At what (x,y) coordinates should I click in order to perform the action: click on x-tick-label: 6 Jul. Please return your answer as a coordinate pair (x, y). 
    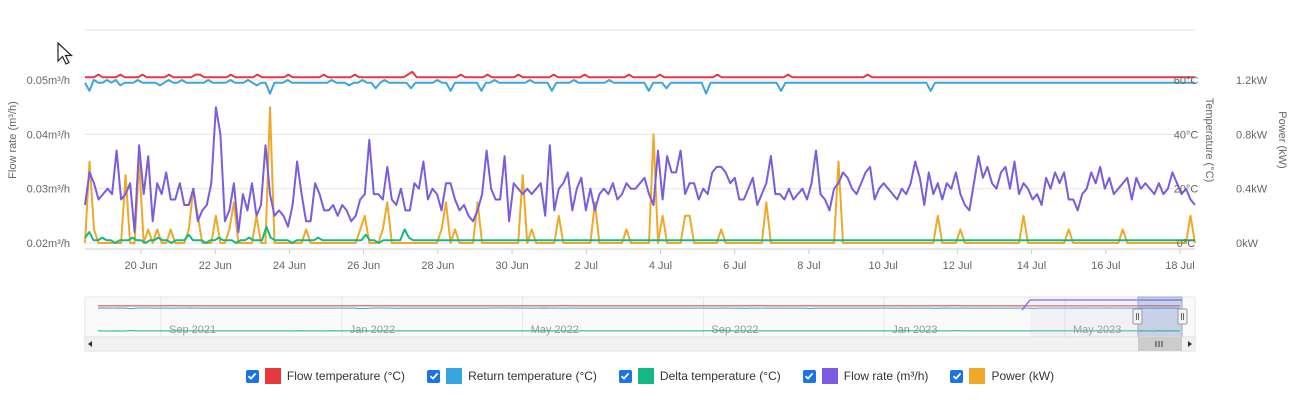
    Looking at the image, I should click on (734, 266).